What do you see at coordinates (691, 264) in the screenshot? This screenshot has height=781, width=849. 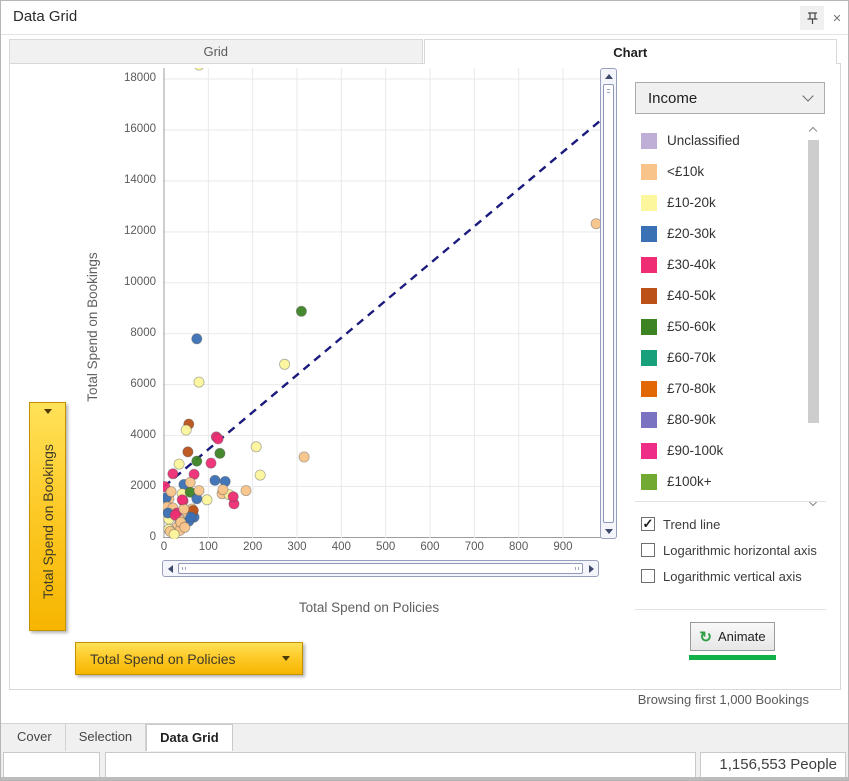 I see `legend-label: £30-40k` at bounding box center [691, 264].